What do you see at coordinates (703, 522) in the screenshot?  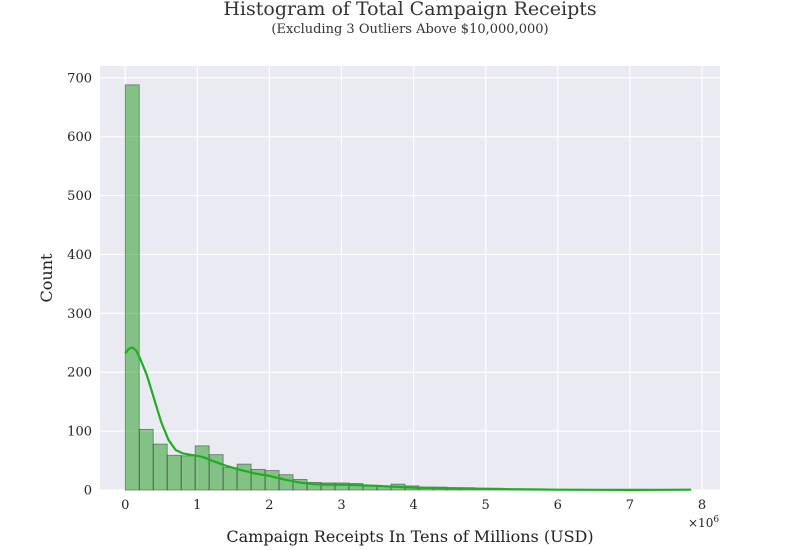 I see `x-scale-note: ×106` at bounding box center [703, 522].